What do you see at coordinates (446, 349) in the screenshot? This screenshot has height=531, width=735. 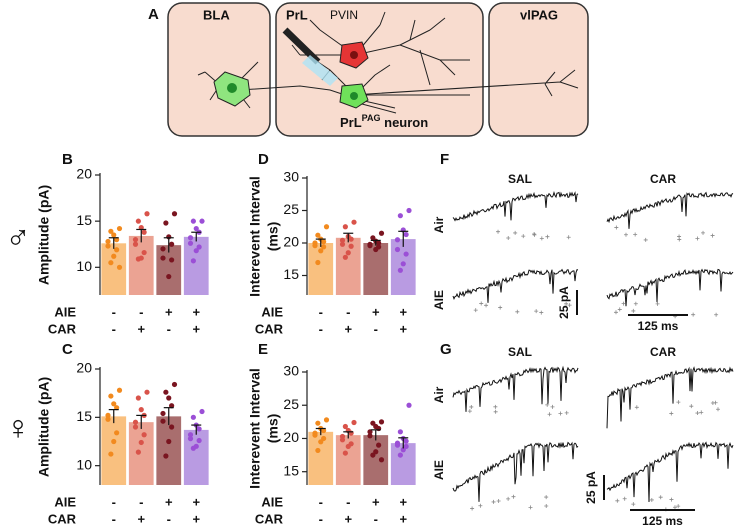 I see `panel-letter: G` at bounding box center [446, 349].